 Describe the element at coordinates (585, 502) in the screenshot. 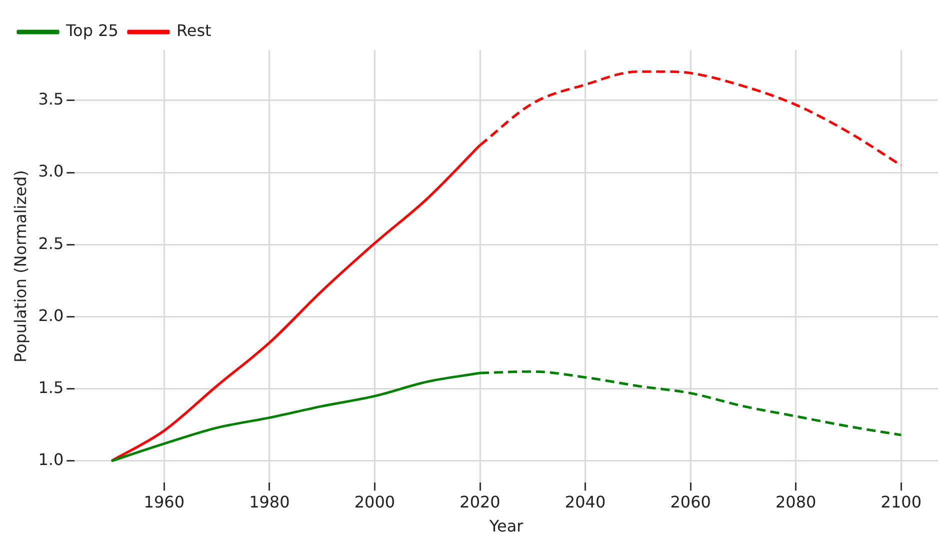

I see `x-tick-label: 2040` at that location.